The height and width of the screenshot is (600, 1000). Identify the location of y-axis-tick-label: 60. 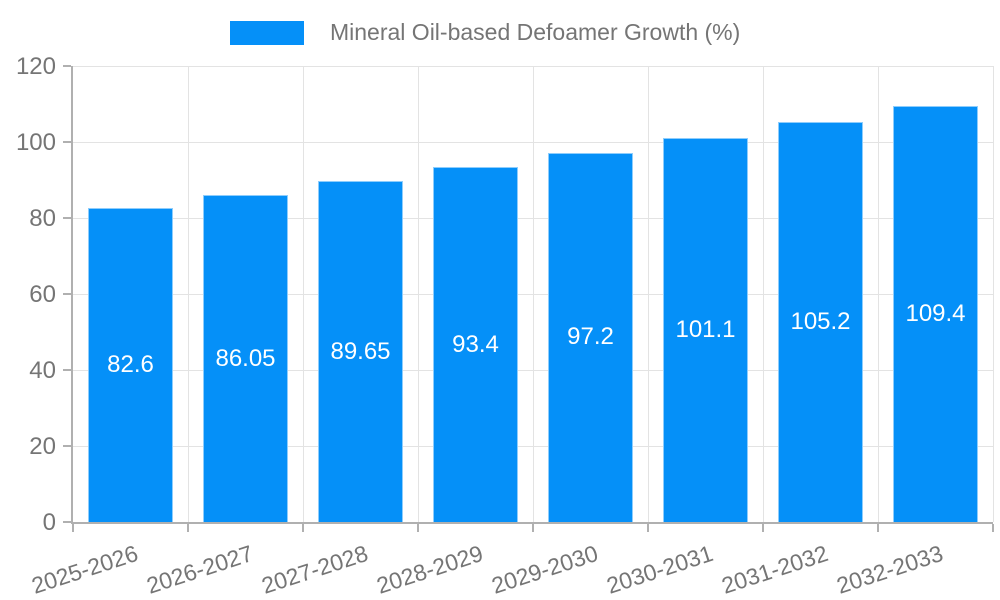
(42, 294).